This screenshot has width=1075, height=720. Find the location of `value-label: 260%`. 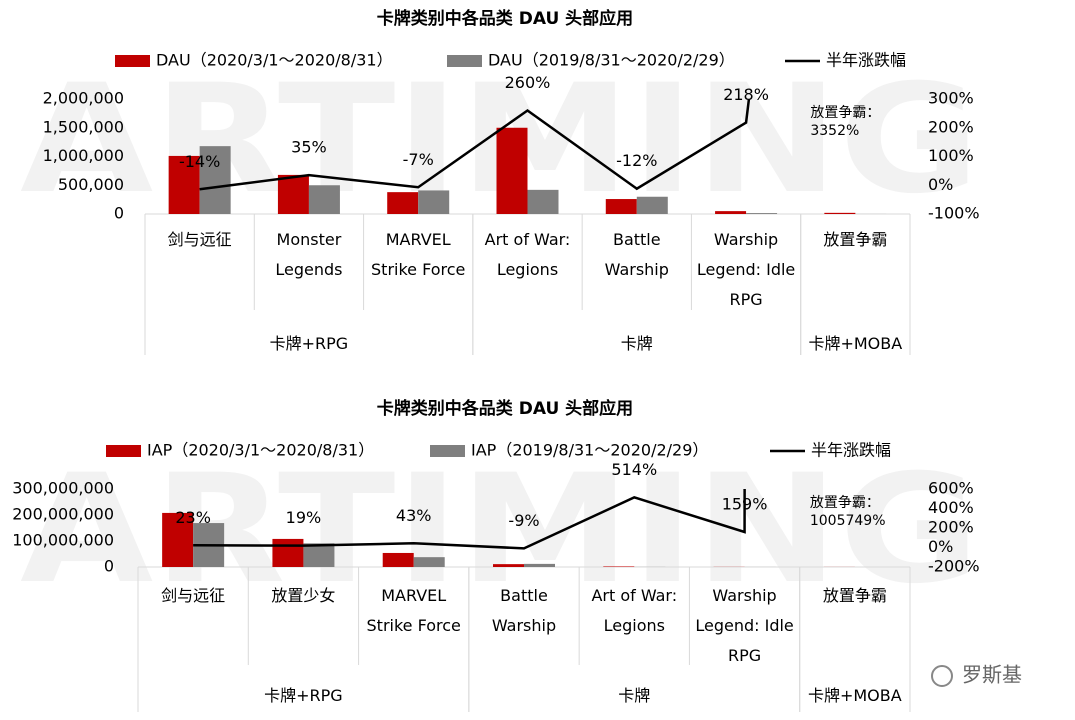

value-label: 260% is located at coordinates (528, 82).